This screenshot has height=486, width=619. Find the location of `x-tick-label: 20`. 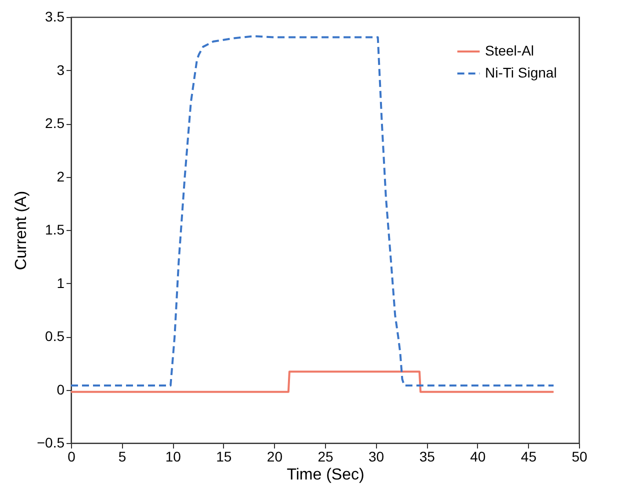

x-tick-label: 20 is located at coordinates (274, 456).